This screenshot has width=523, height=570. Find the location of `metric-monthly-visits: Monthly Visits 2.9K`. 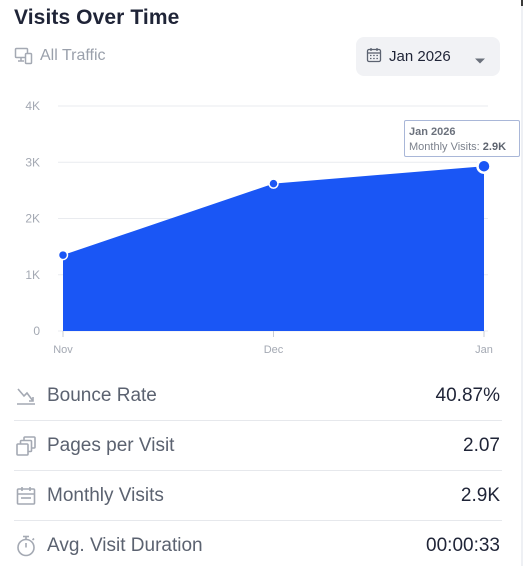

metric-monthly-visits: Monthly Visits 2.9K is located at coordinates (258, 496).